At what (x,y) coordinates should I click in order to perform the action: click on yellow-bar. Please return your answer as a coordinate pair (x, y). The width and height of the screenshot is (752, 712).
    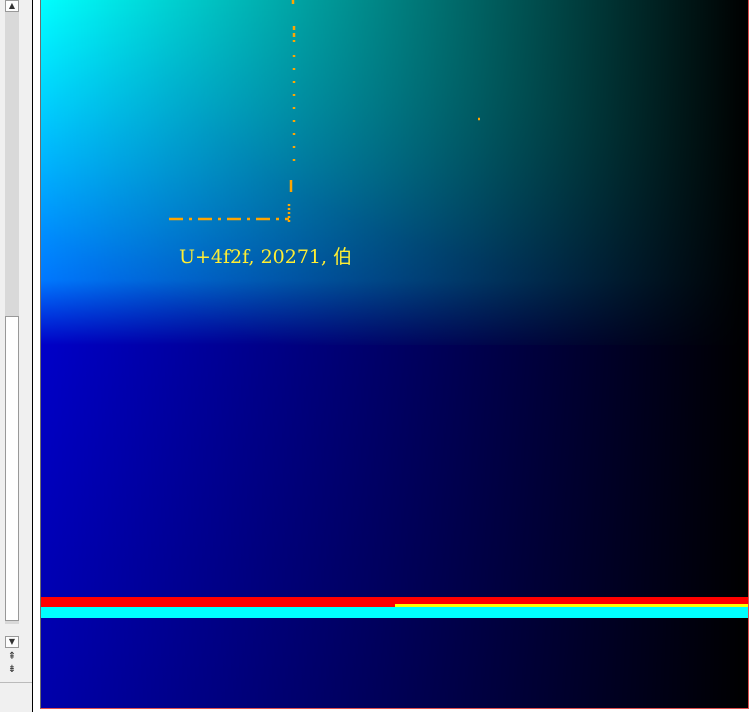
    Looking at the image, I should click on (571, 606).